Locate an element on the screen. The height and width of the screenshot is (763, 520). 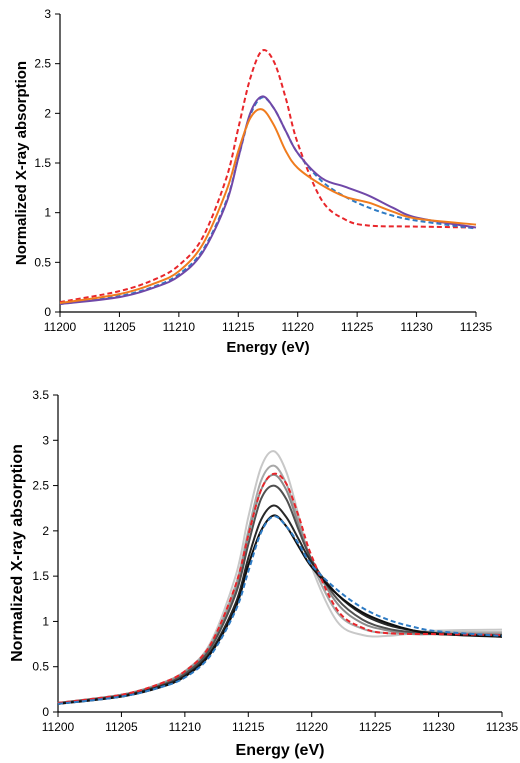
bottom-y-tick-label: 0.5 is located at coordinates (40, 667).